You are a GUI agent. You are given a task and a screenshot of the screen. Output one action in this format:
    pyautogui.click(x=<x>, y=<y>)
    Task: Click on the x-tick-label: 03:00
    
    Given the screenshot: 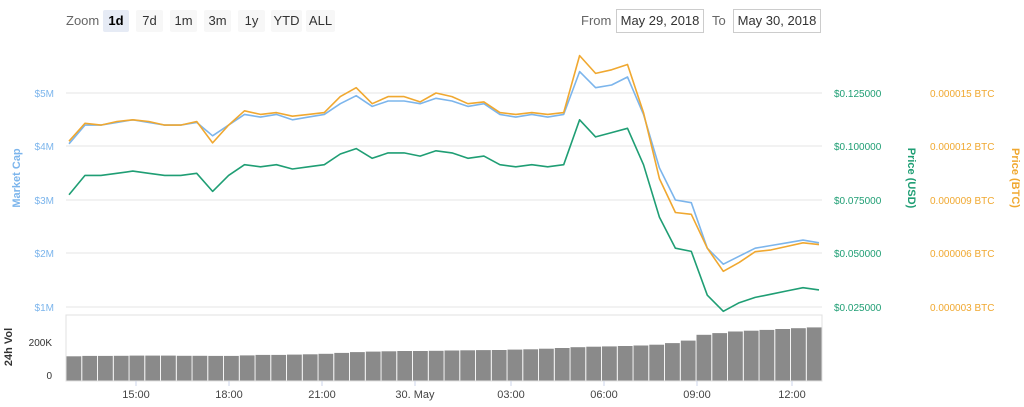 What is the action you would take?
    pyautogui.click(x=511, y=395)
    